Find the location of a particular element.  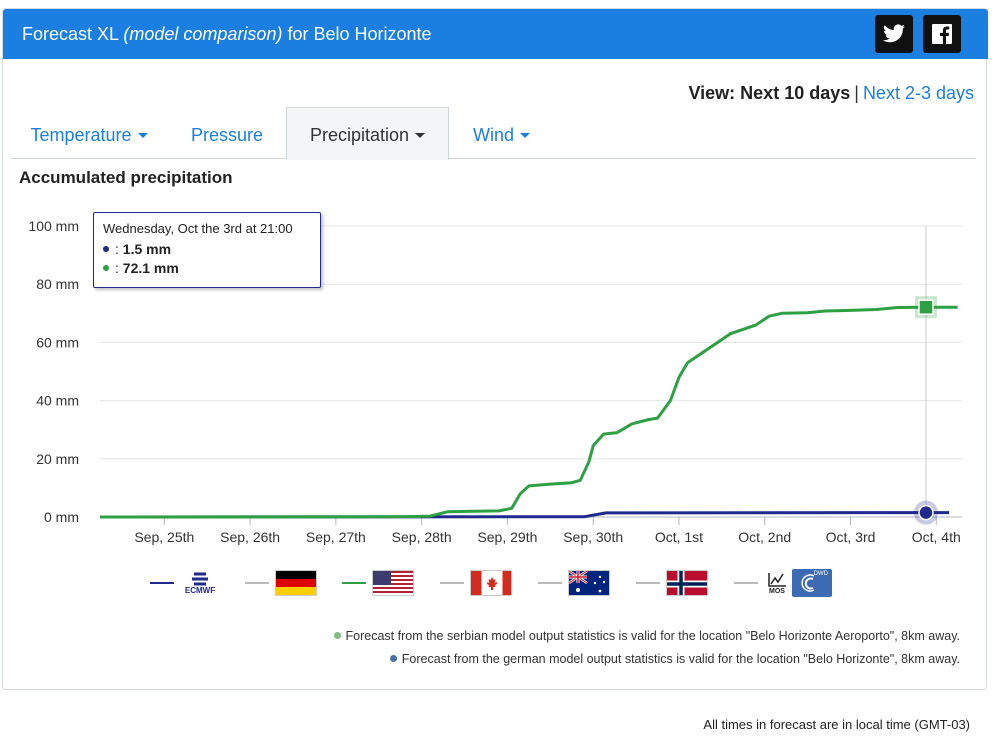

chart-legend: ECMWF is located at coordinates (500, 584).